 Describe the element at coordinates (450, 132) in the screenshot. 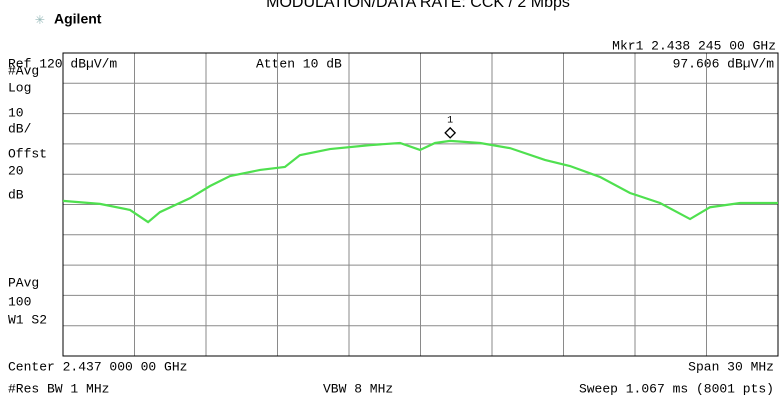

I see `marker` at that location.